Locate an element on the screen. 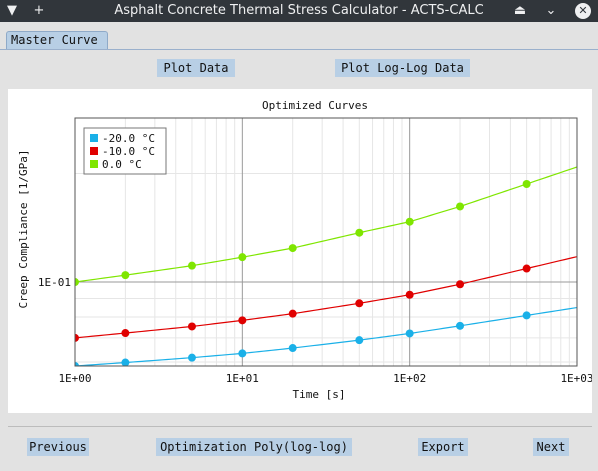  x-tick-label: 1E+03 is located at coordinates (576, 378).